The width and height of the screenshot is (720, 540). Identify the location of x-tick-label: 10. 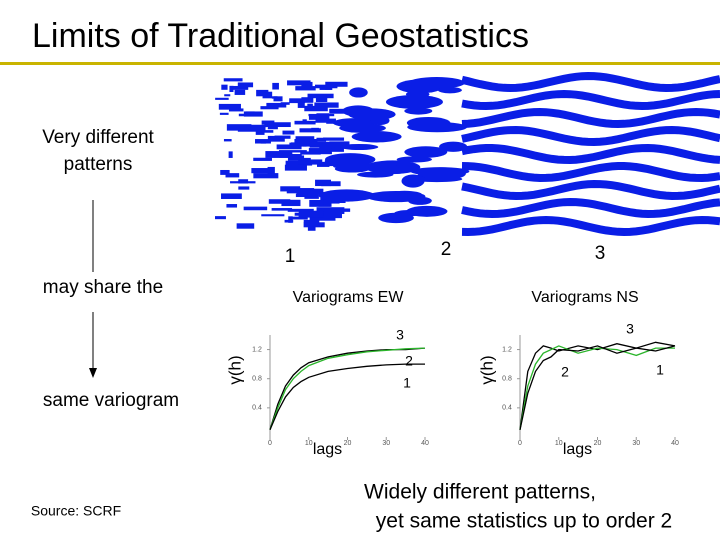
(309, 443).